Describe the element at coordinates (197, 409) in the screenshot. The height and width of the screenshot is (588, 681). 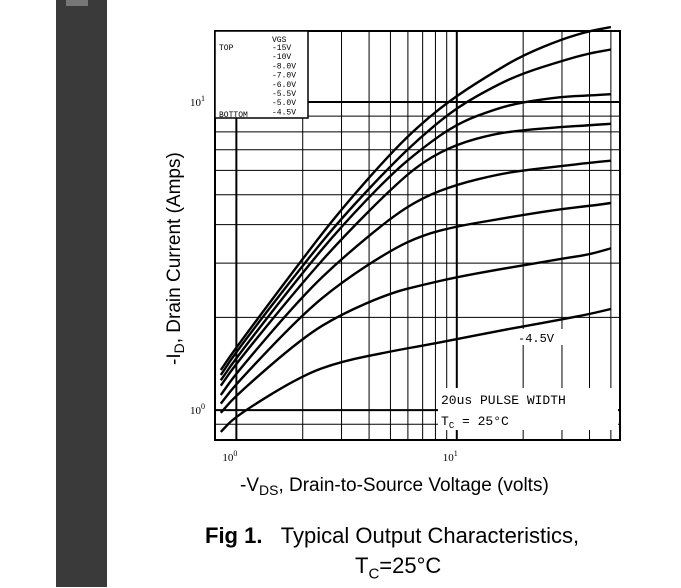
I see `y-tick-label: 10⁰` at that location.